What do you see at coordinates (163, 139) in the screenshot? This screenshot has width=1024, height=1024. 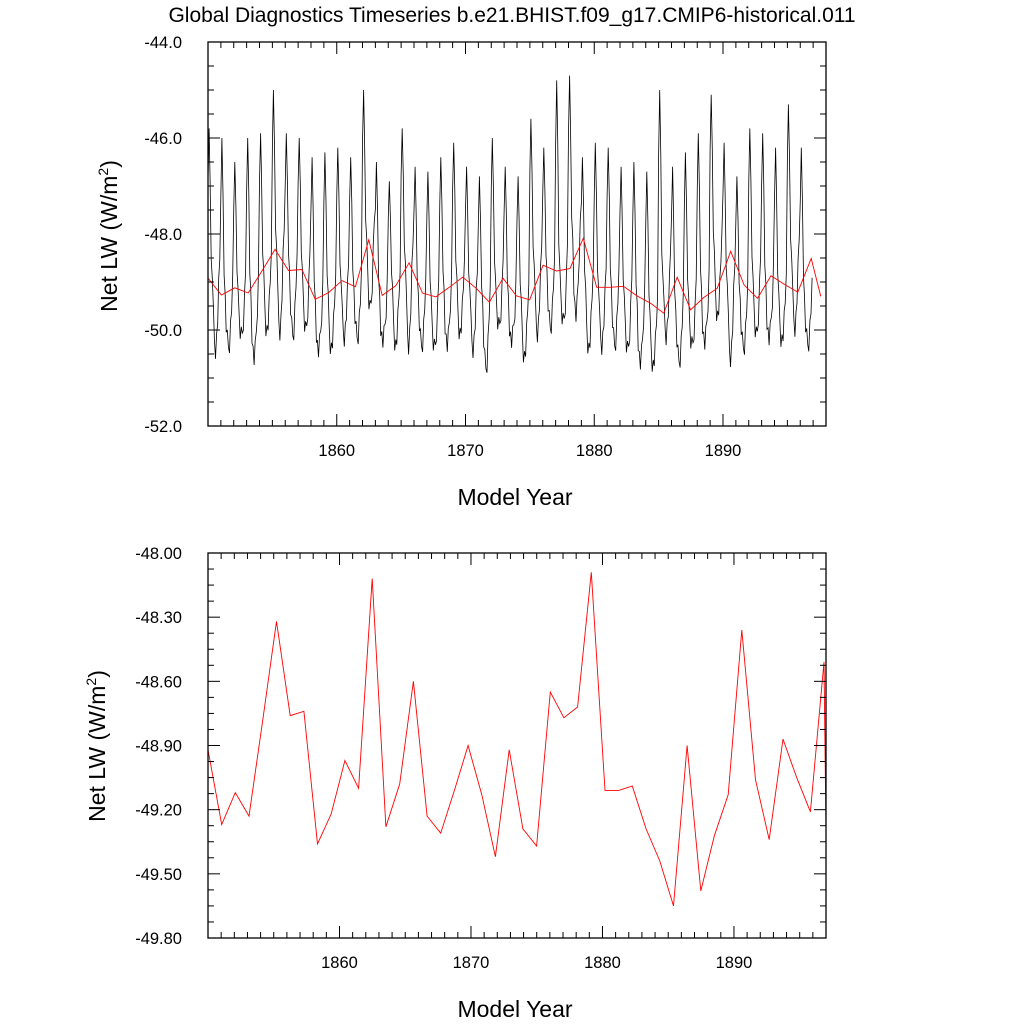 I see `top-y-tick-label: -46.0` at bounding box center [163, 139].